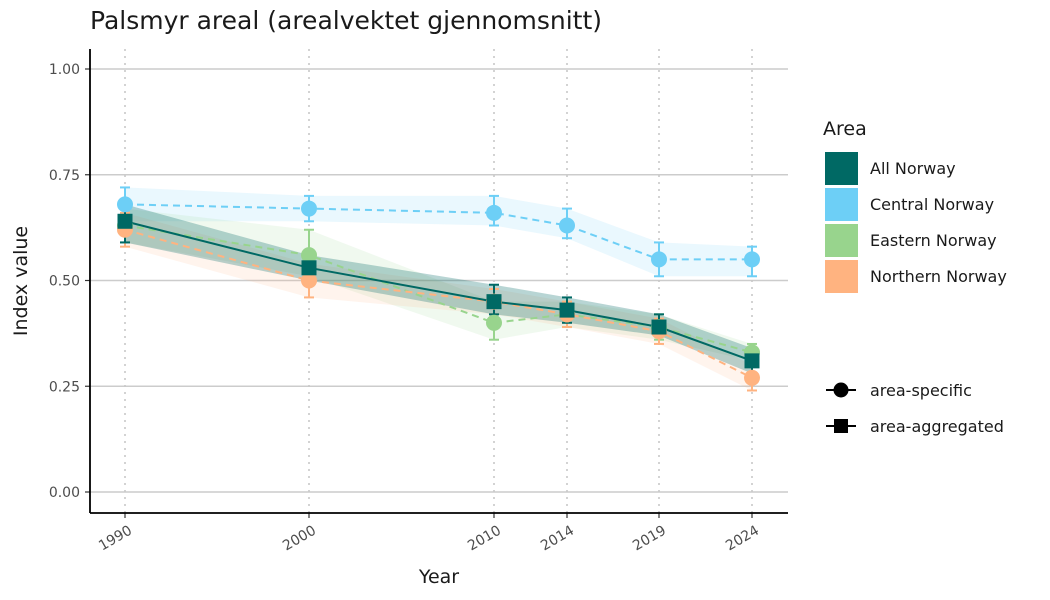 The width and height of the screenshot is (1050, 600). Describe the element at coordinates (938, 276) in the screenshot. I see `legend-label-northern-norway: Northern Norway` at that location.